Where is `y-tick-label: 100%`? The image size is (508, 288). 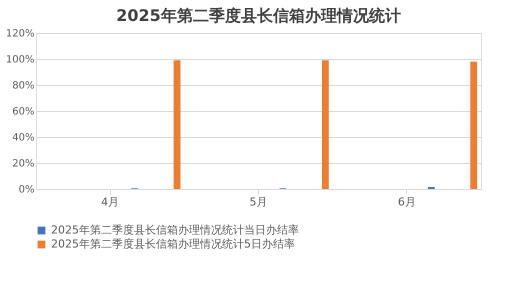
y-tick-label: 100% is located at coordinates (20, 60).